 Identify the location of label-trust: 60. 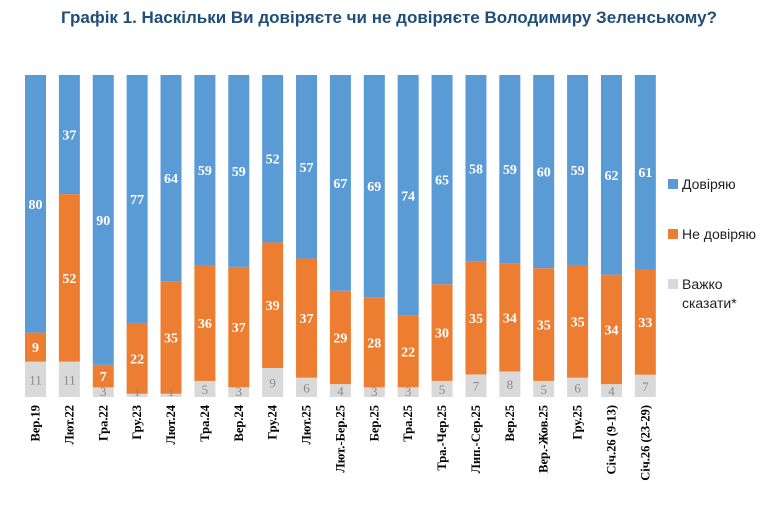
(544, 173).